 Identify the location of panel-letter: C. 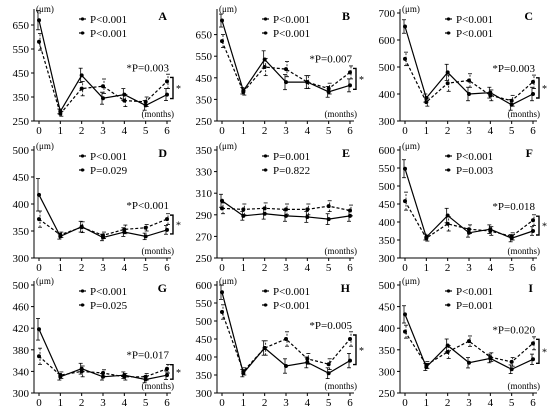
(528, 16).